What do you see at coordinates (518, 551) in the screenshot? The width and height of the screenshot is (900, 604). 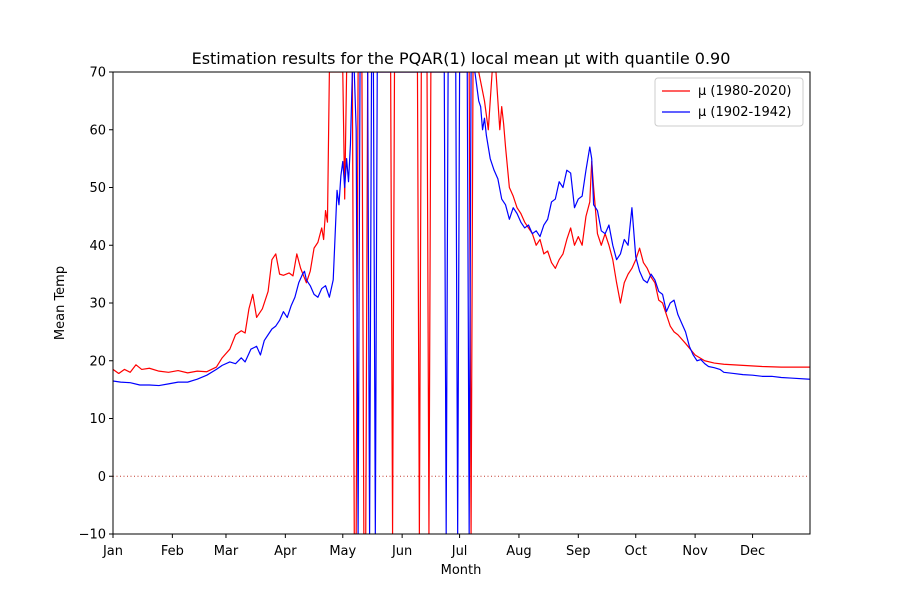 I see `x-tick-label: Aug` at bounding box center [518, 551].